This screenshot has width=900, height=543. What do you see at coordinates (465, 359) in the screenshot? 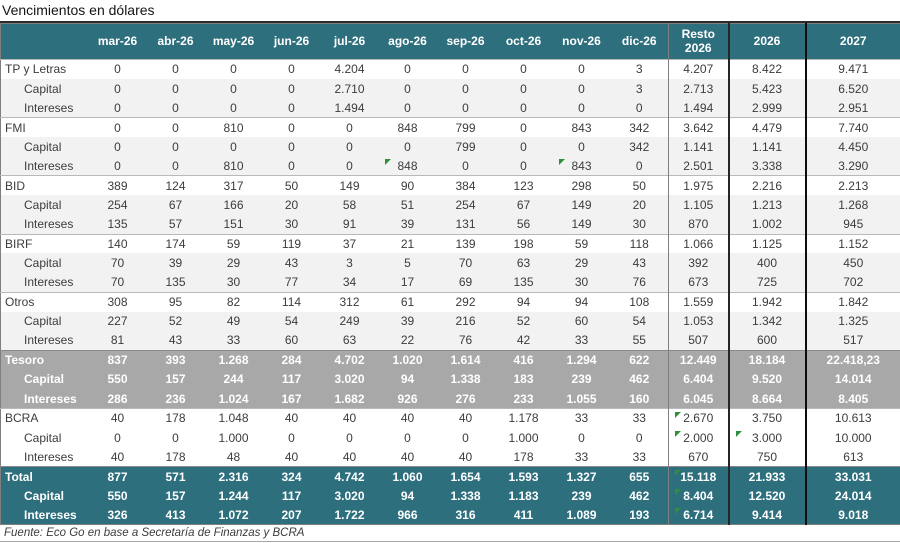
I see `cell: 1.614` at bounding box center [465, 359].